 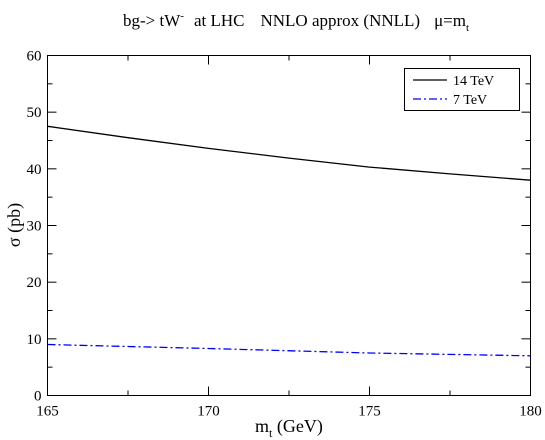 What do you see at coordinates (34, 340) in the screenshot?
I see `y-tick-label: 10` at bounding box center [34, 340].